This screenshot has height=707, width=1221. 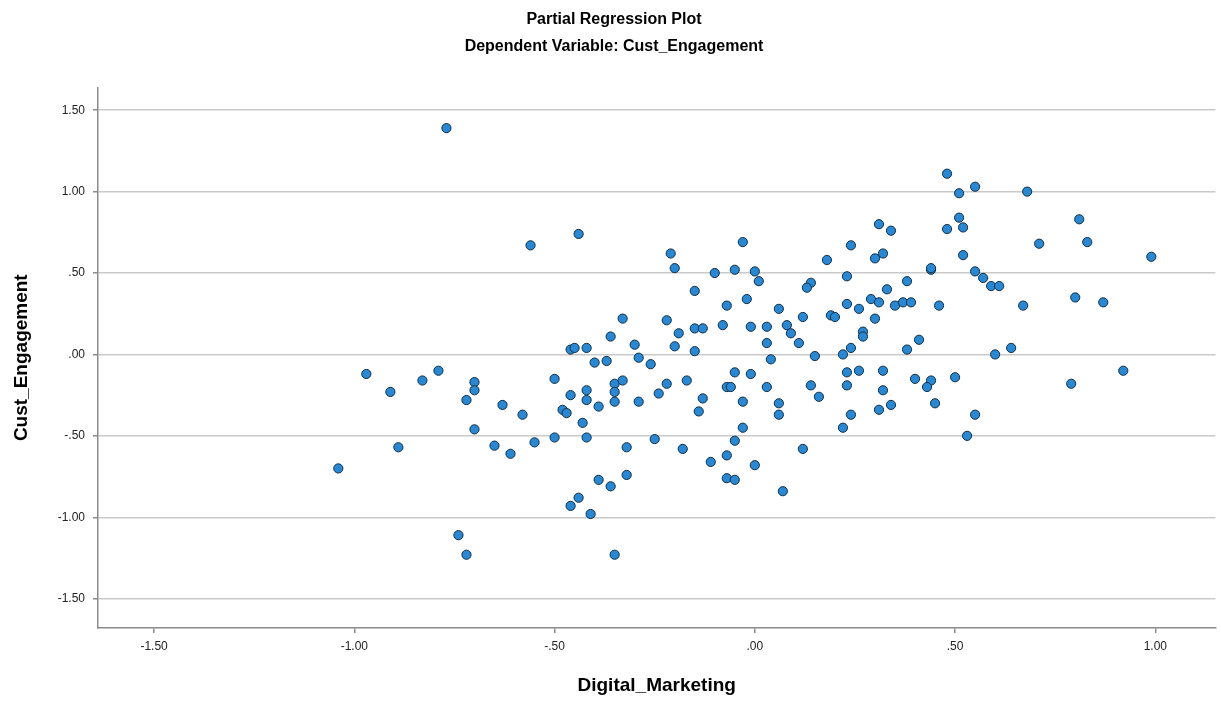 I want to click on y-axis-title: Cust_Engagement, so click(x=20, y=357).